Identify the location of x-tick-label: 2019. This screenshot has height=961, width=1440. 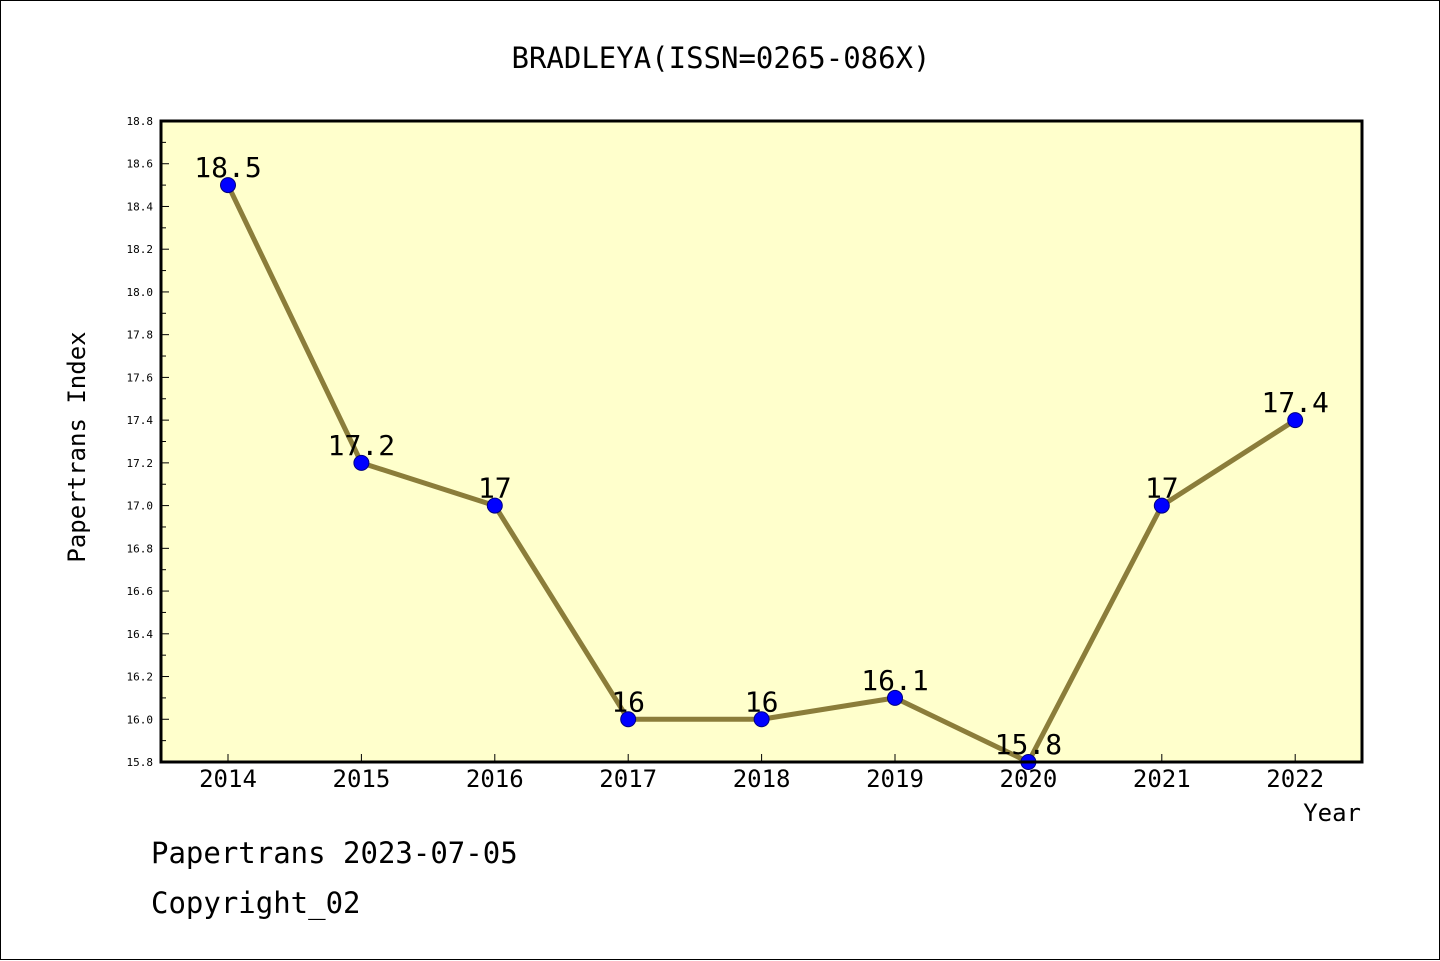
(895, 779).